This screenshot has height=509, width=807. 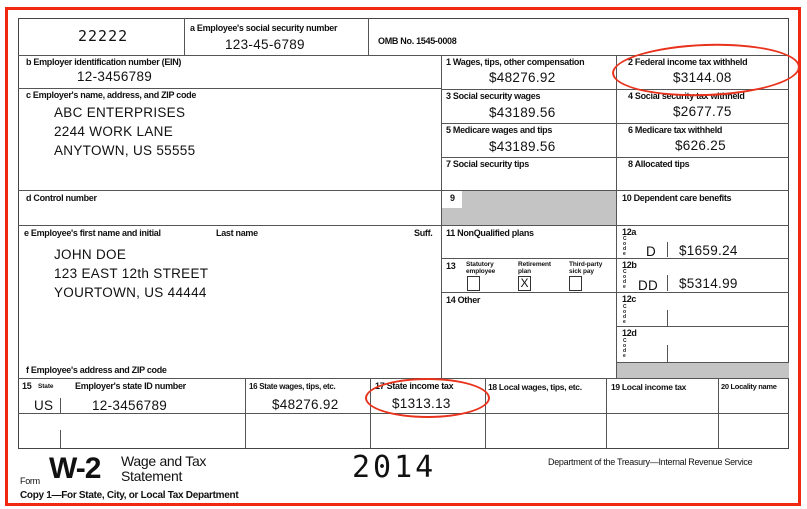 I want to click on box-12b-value: $5314.99, so click(x=708, y=283).